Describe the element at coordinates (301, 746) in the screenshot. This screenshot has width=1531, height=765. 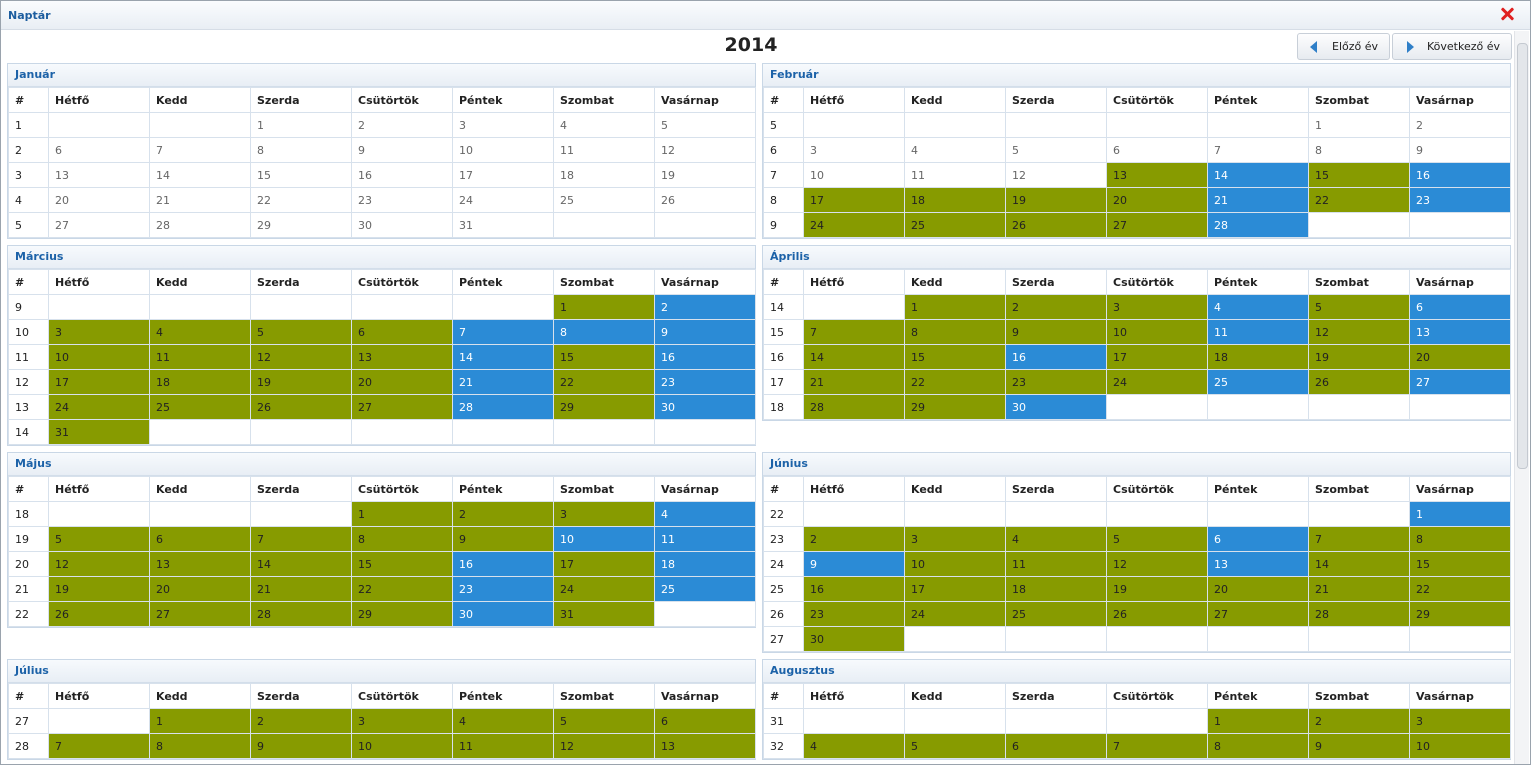
I see `day-cell: 9` at that location.